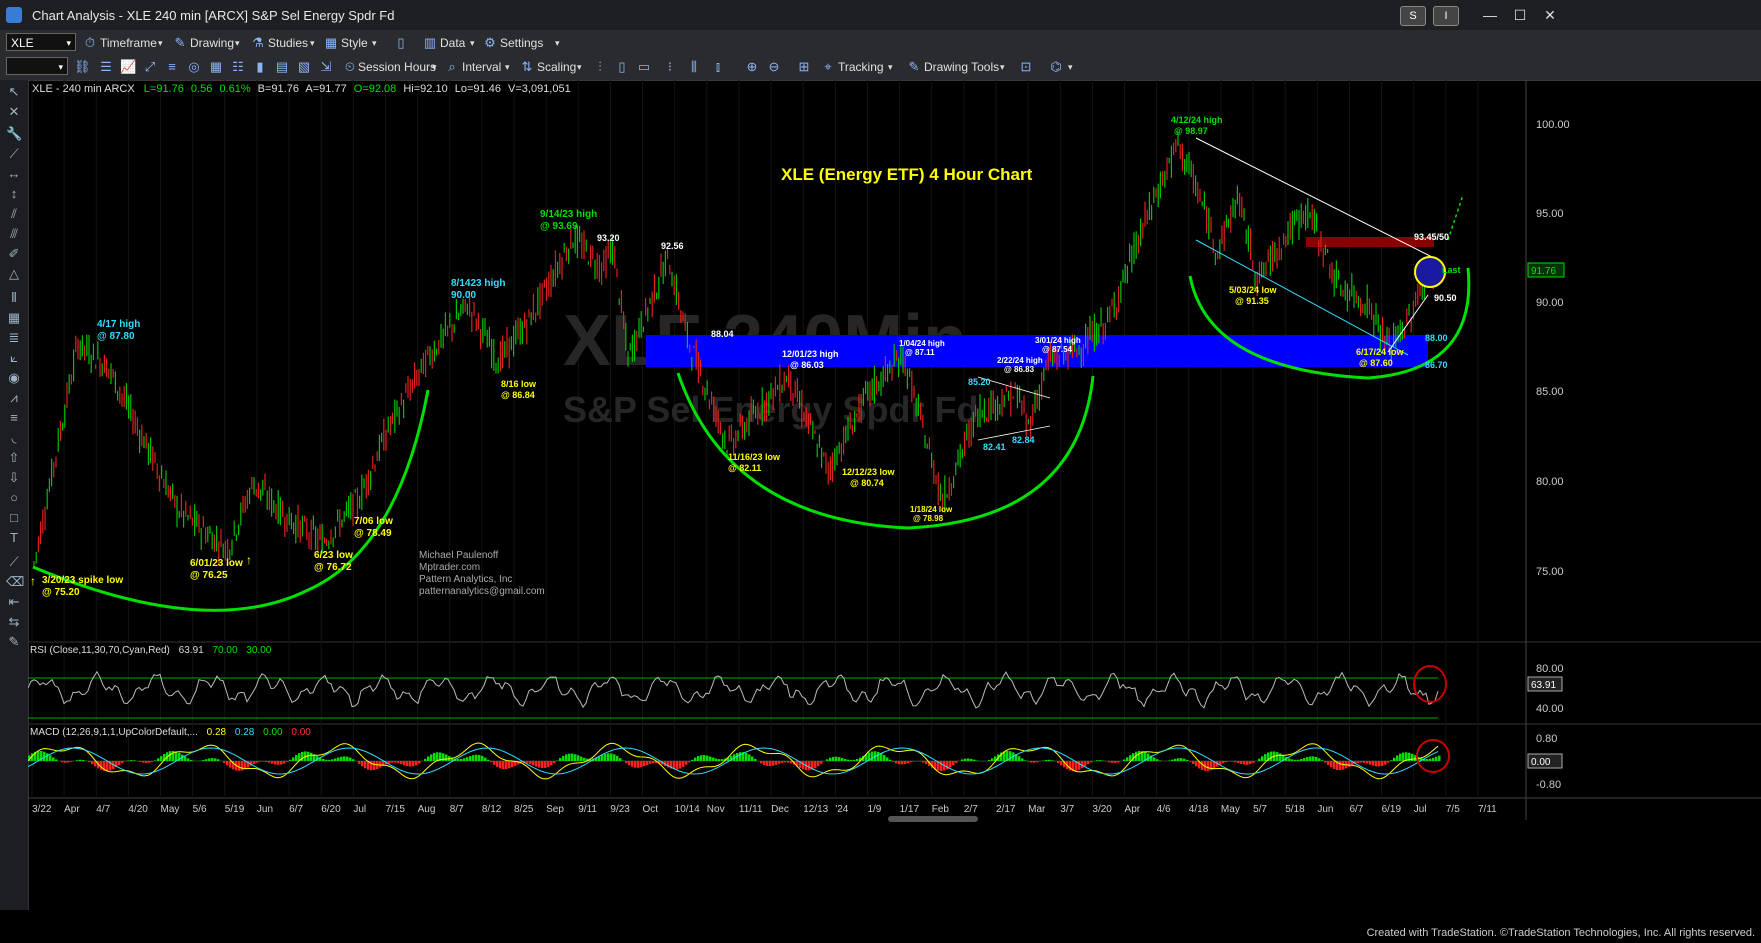  Describe the element at coordinates (14, 273) in the screenshot. I see `triangle-icon: △` at that location.